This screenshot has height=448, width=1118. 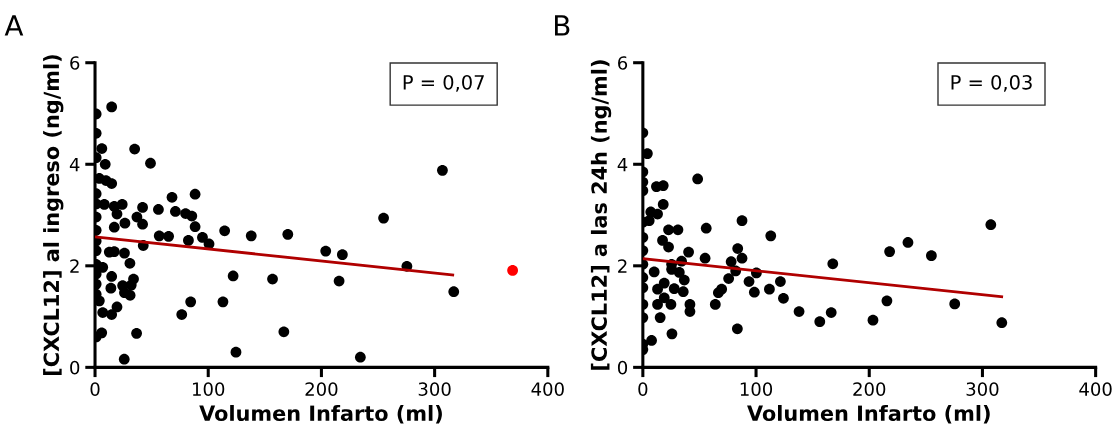 I want to click on y-axis-title: [CXCL12] a las 24h (ng/ml), so click(x=601, y=215).